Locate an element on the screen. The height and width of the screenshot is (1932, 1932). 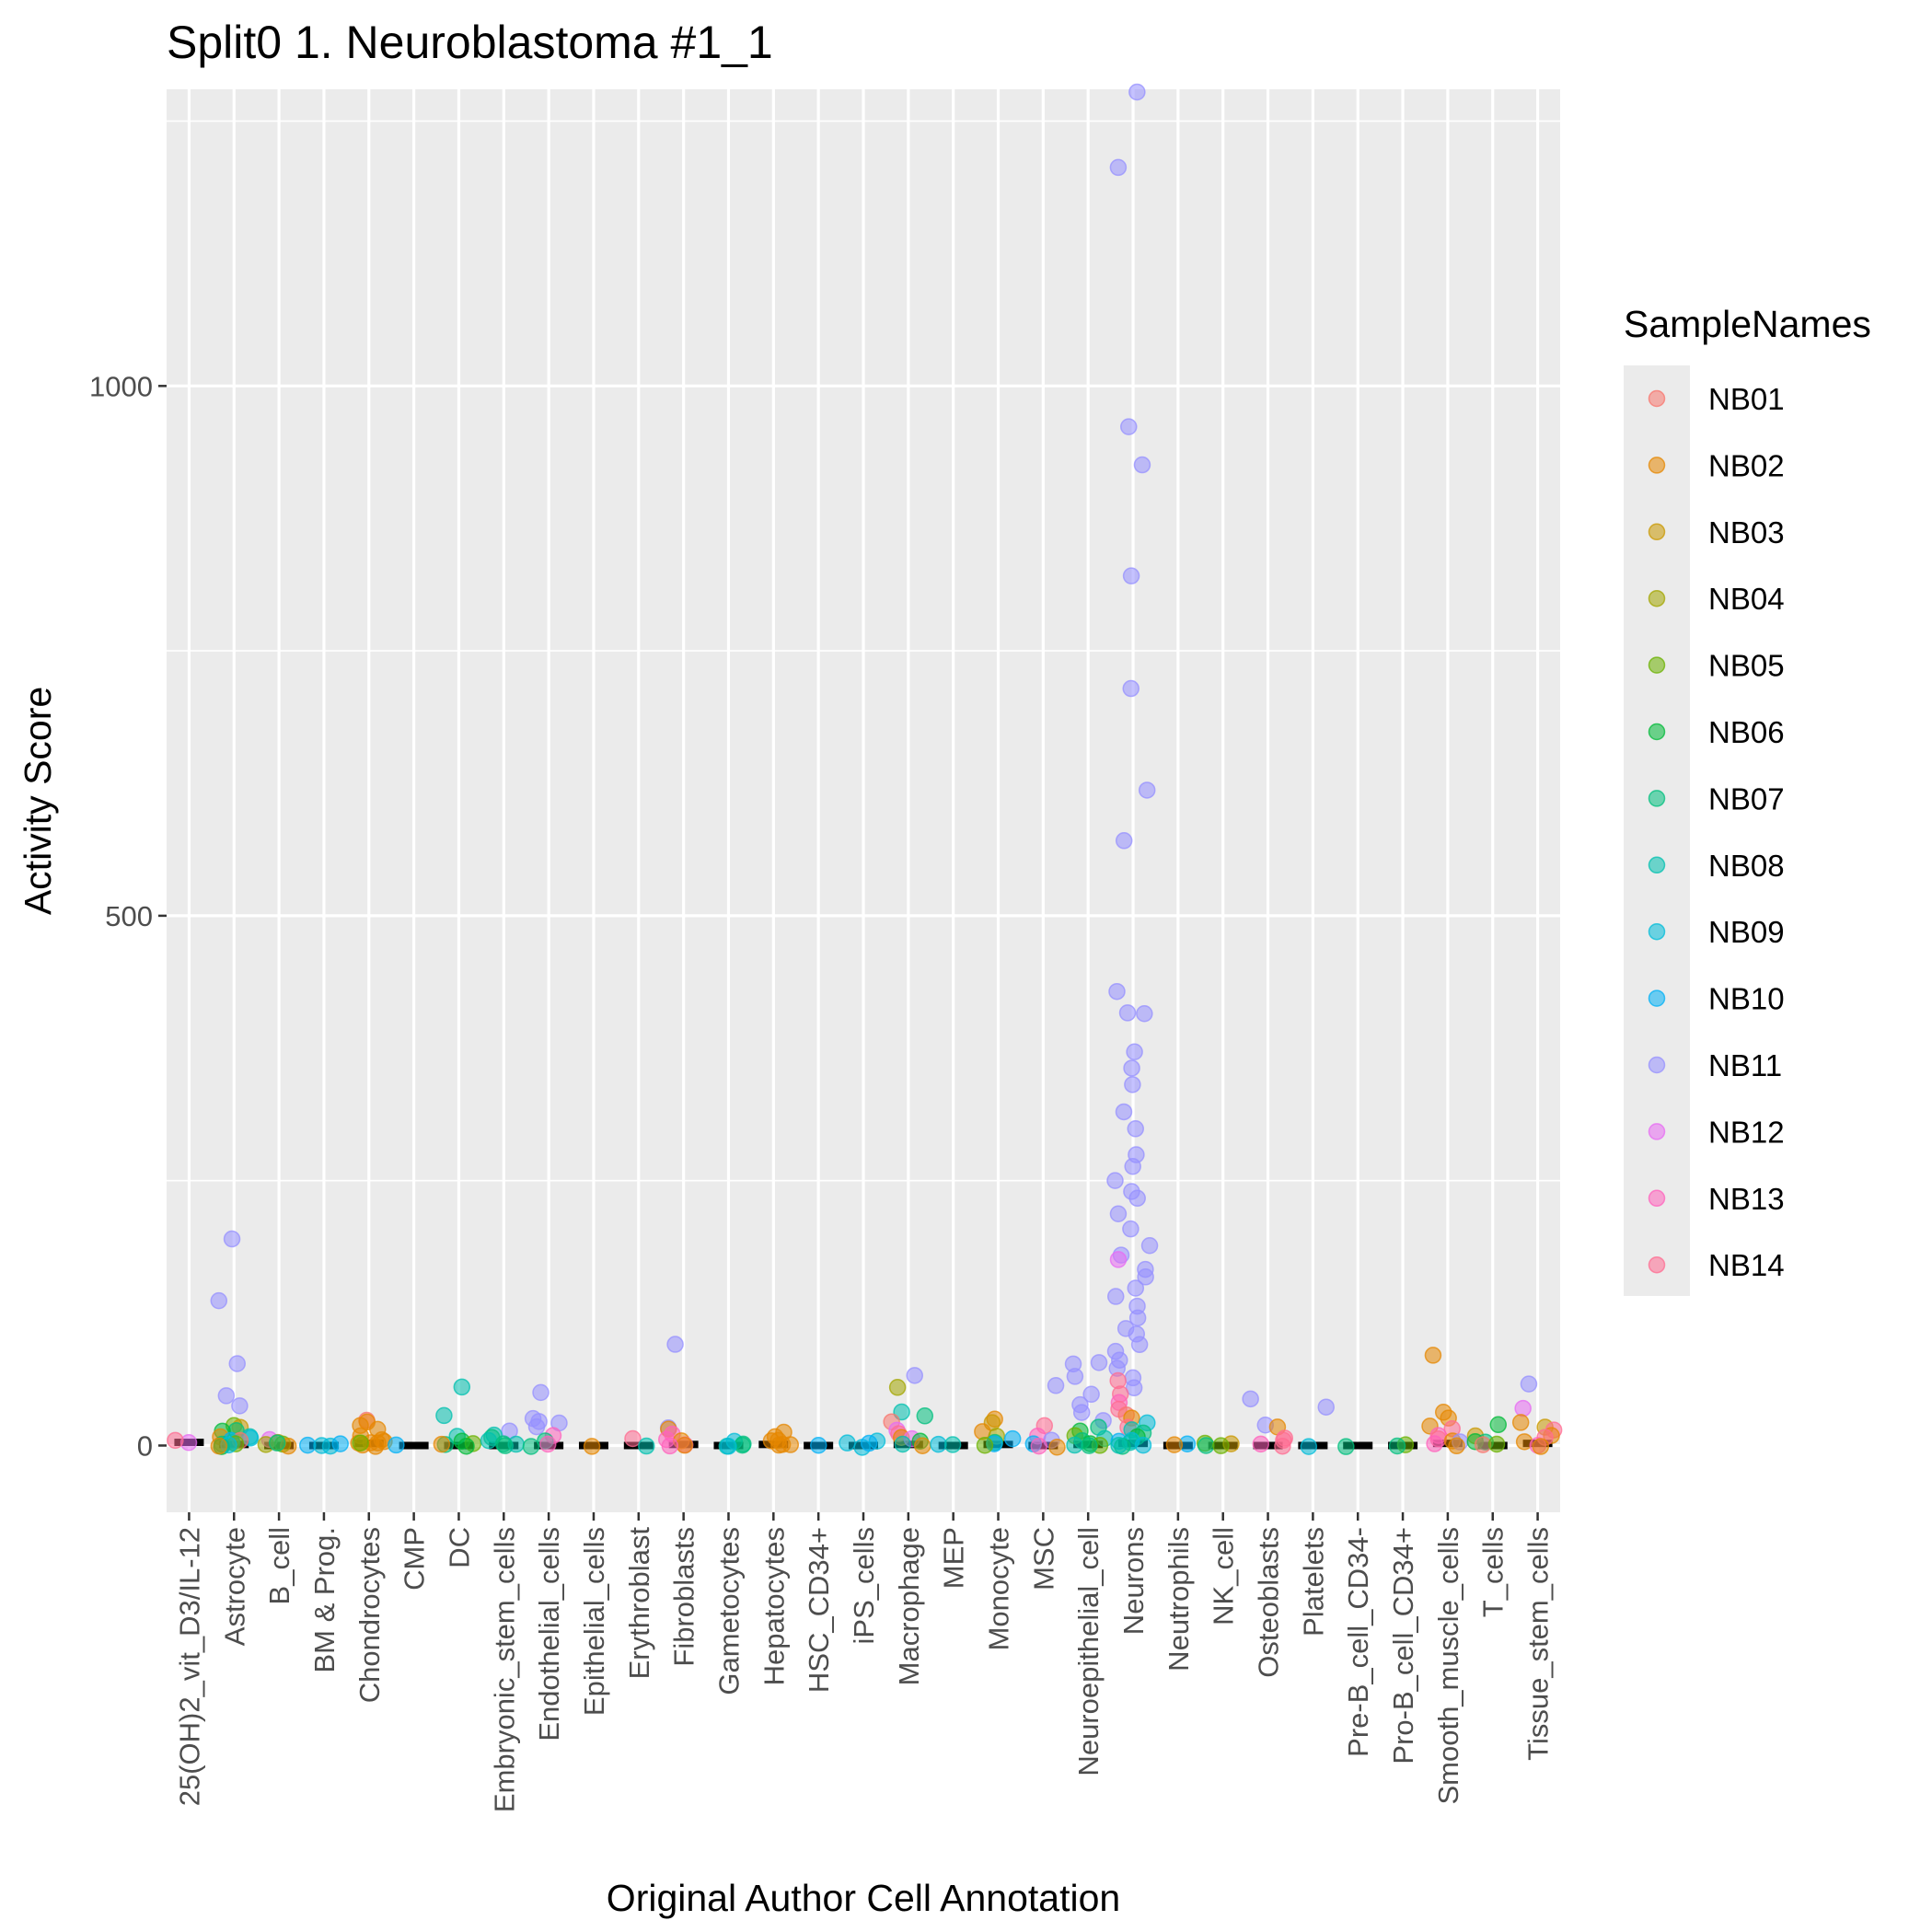
legend-label: NB14 is located at coordinates (1746, 1265).